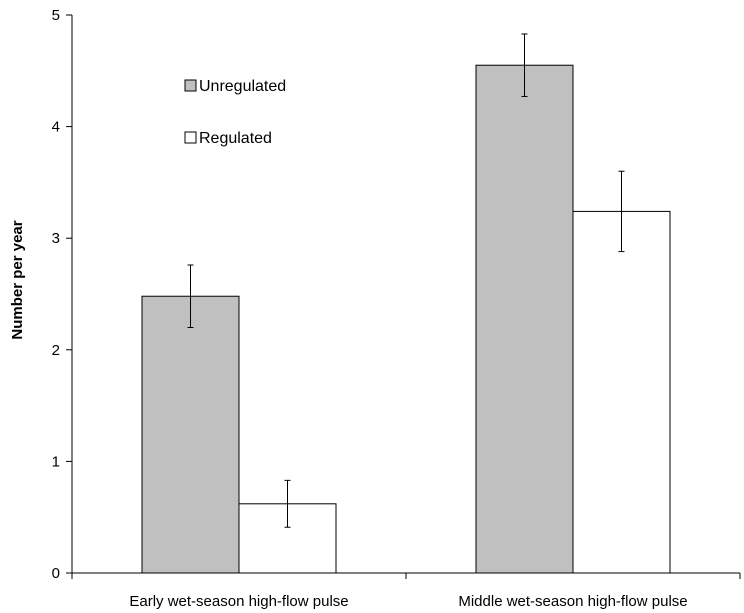 Image resolution: width=744 pixels, height=613 pixels. What do you see at coordinates (56, 15) in the screenshot?
I see `y-tick-label-5: 5` at bounding box center [56, 15].